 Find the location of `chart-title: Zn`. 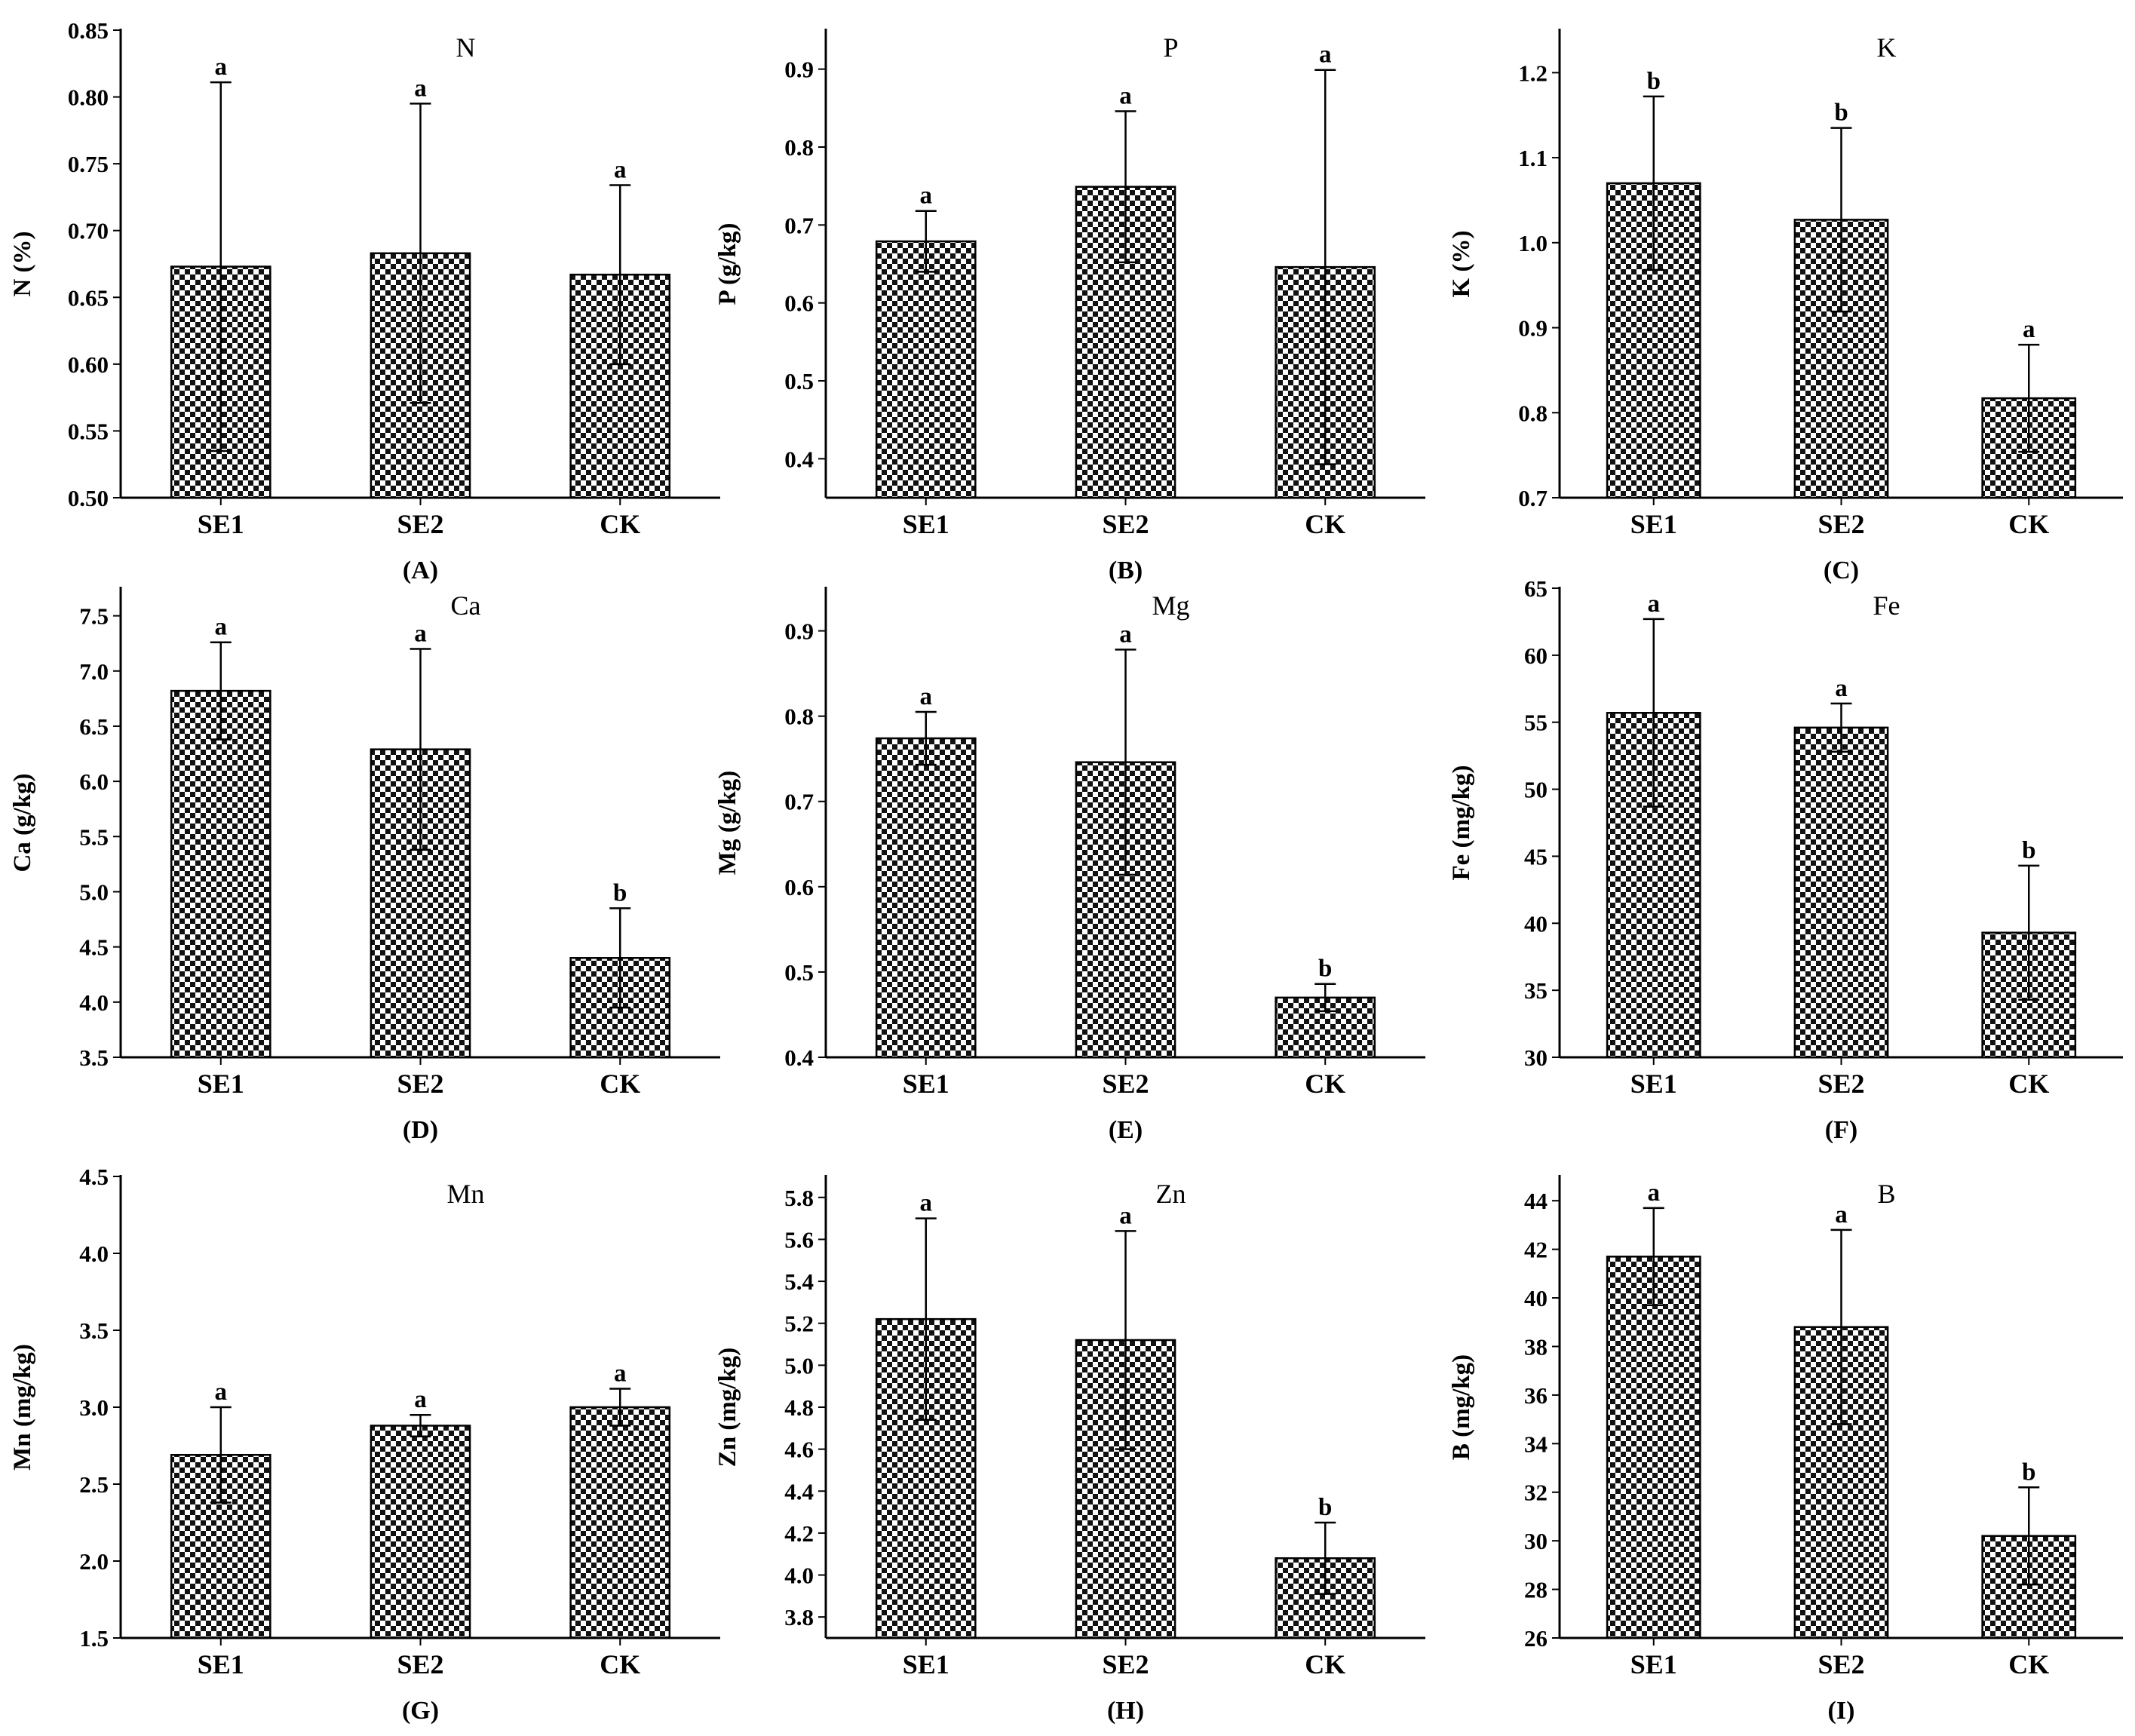

chart-title: Zn is located at coordinates (1171, 1194).